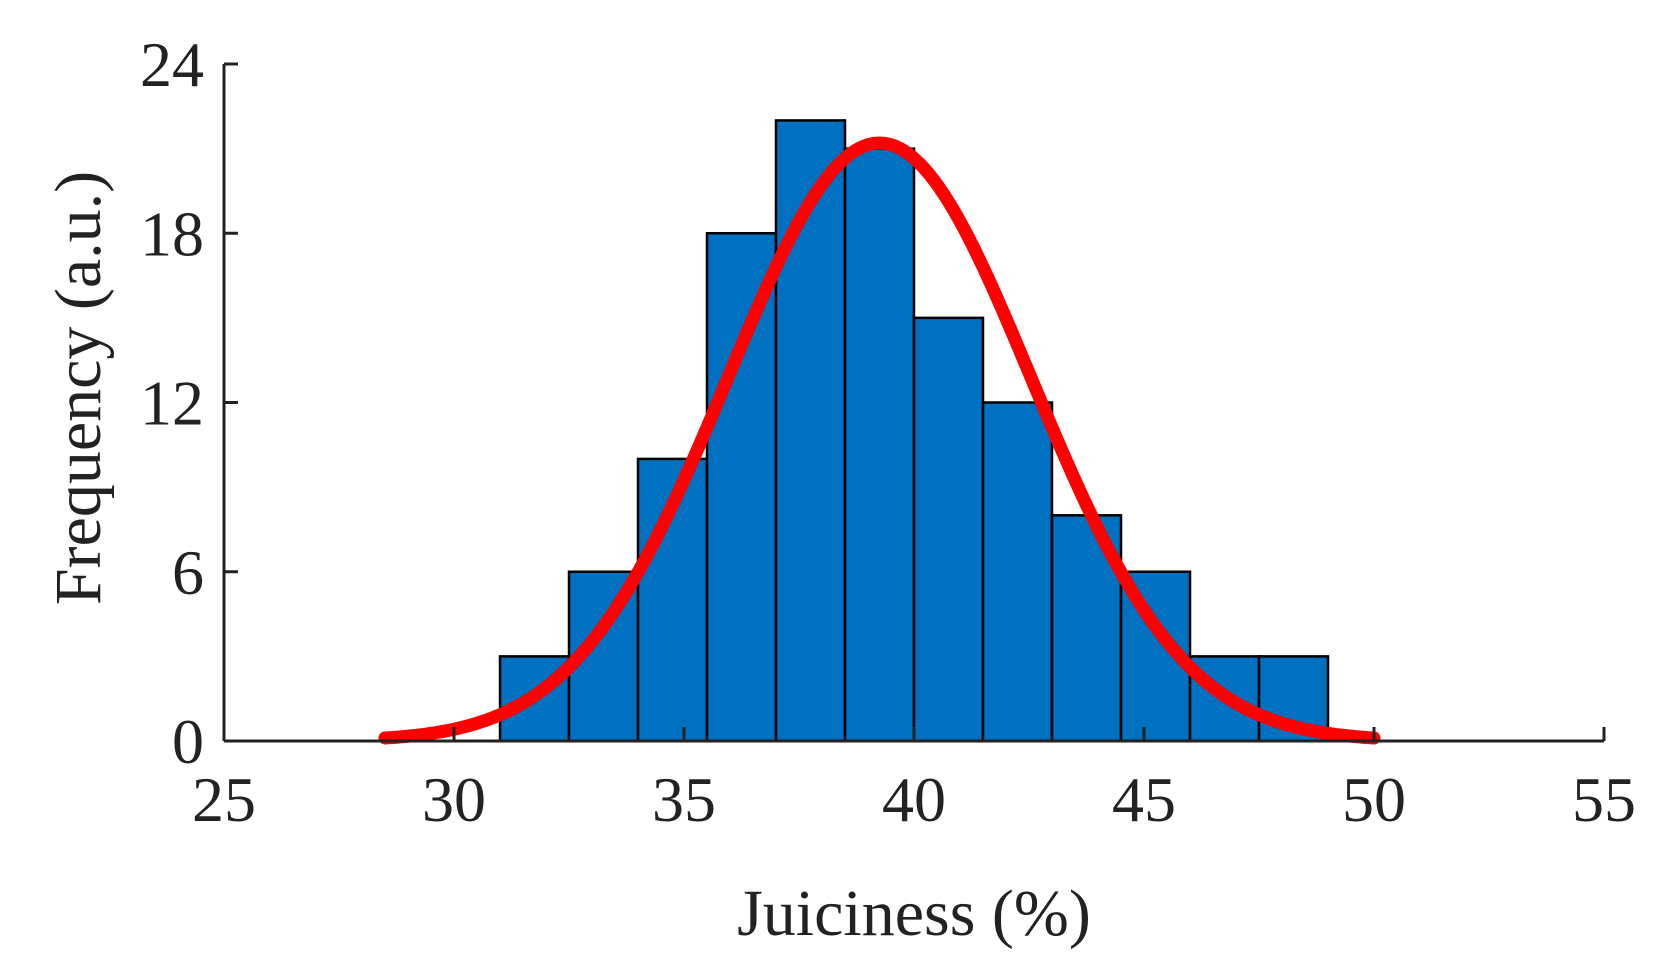 This screenshot has width=1660, height=969. What do you see at coordinates (454, 799) in the screenshot?
I see `x-tick-label: 30` at bounding box center [454, 799].